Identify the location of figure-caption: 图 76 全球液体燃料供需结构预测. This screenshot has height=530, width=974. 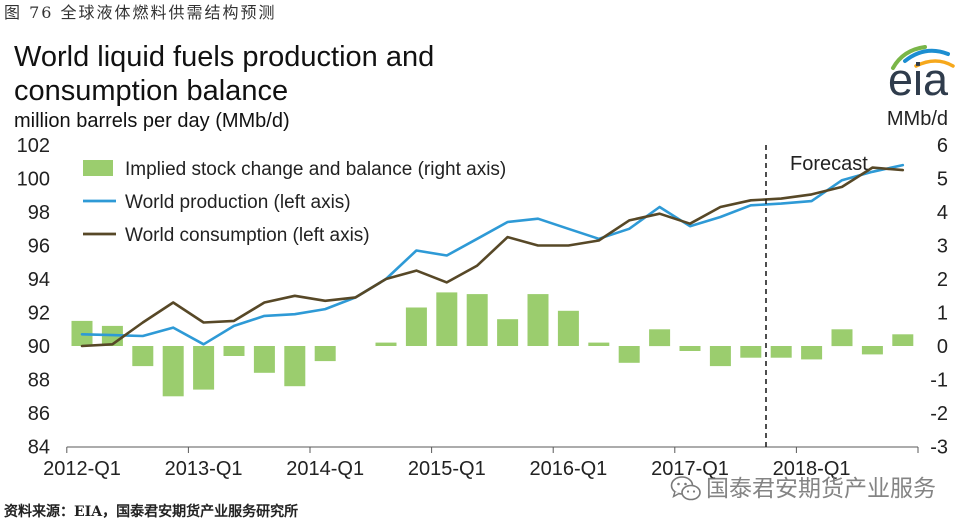
(140, 12).